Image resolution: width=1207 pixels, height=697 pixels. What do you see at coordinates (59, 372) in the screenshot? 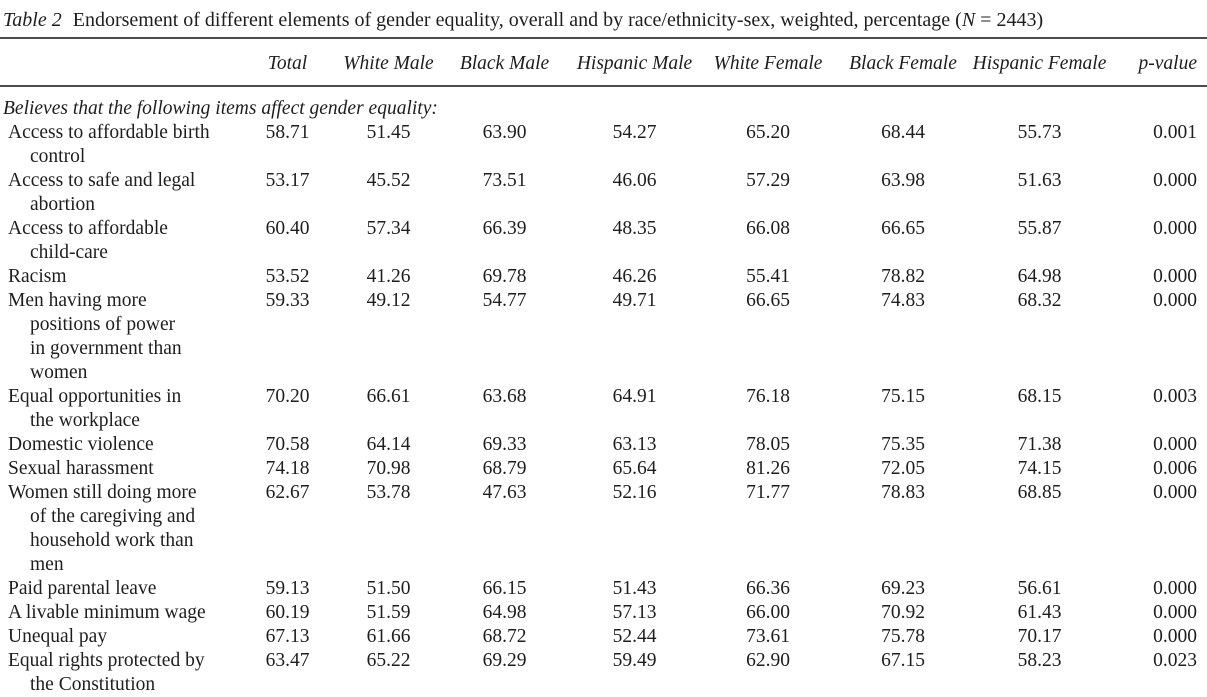
I see `row-label-line: women` at bounding box center [59, 372].